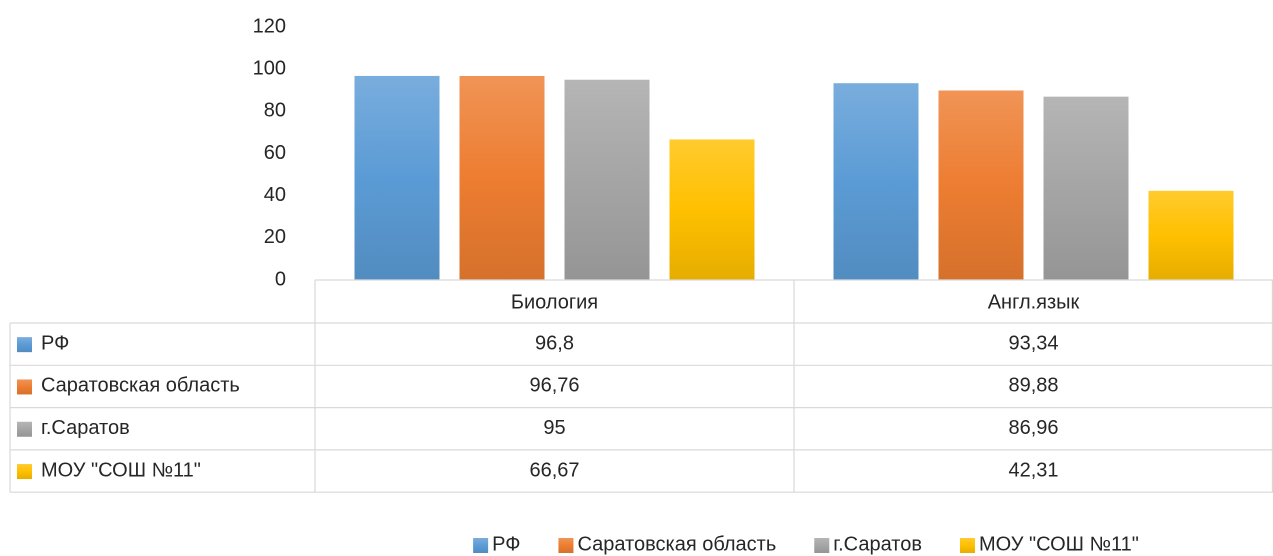 This screenshot has height=556, width=1273. What do you see at coordinates (269, 26) in the screenshot?
I see `y-tick-label: 120` at bounding box center [269, 26].